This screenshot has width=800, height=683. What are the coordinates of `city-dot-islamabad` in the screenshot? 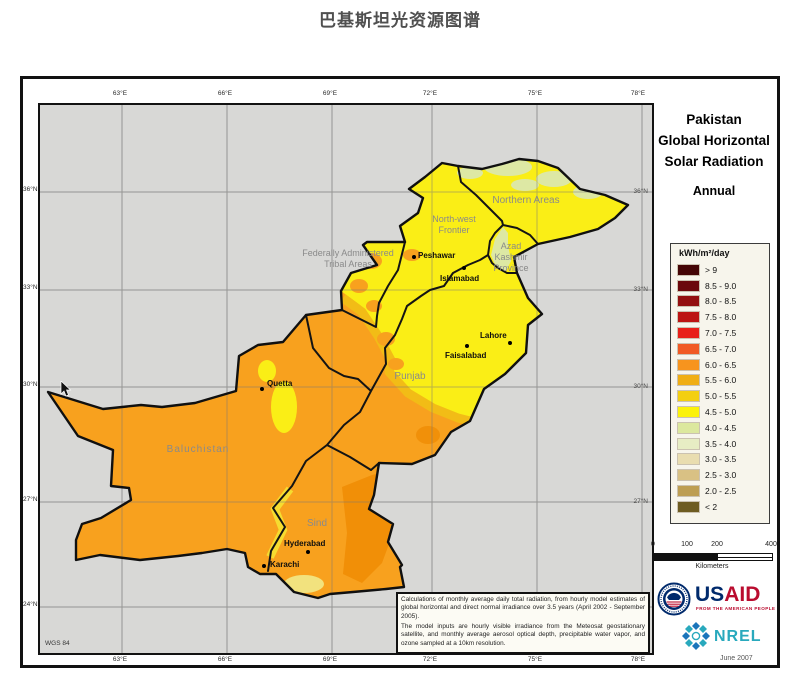 It's located at (464, 268).